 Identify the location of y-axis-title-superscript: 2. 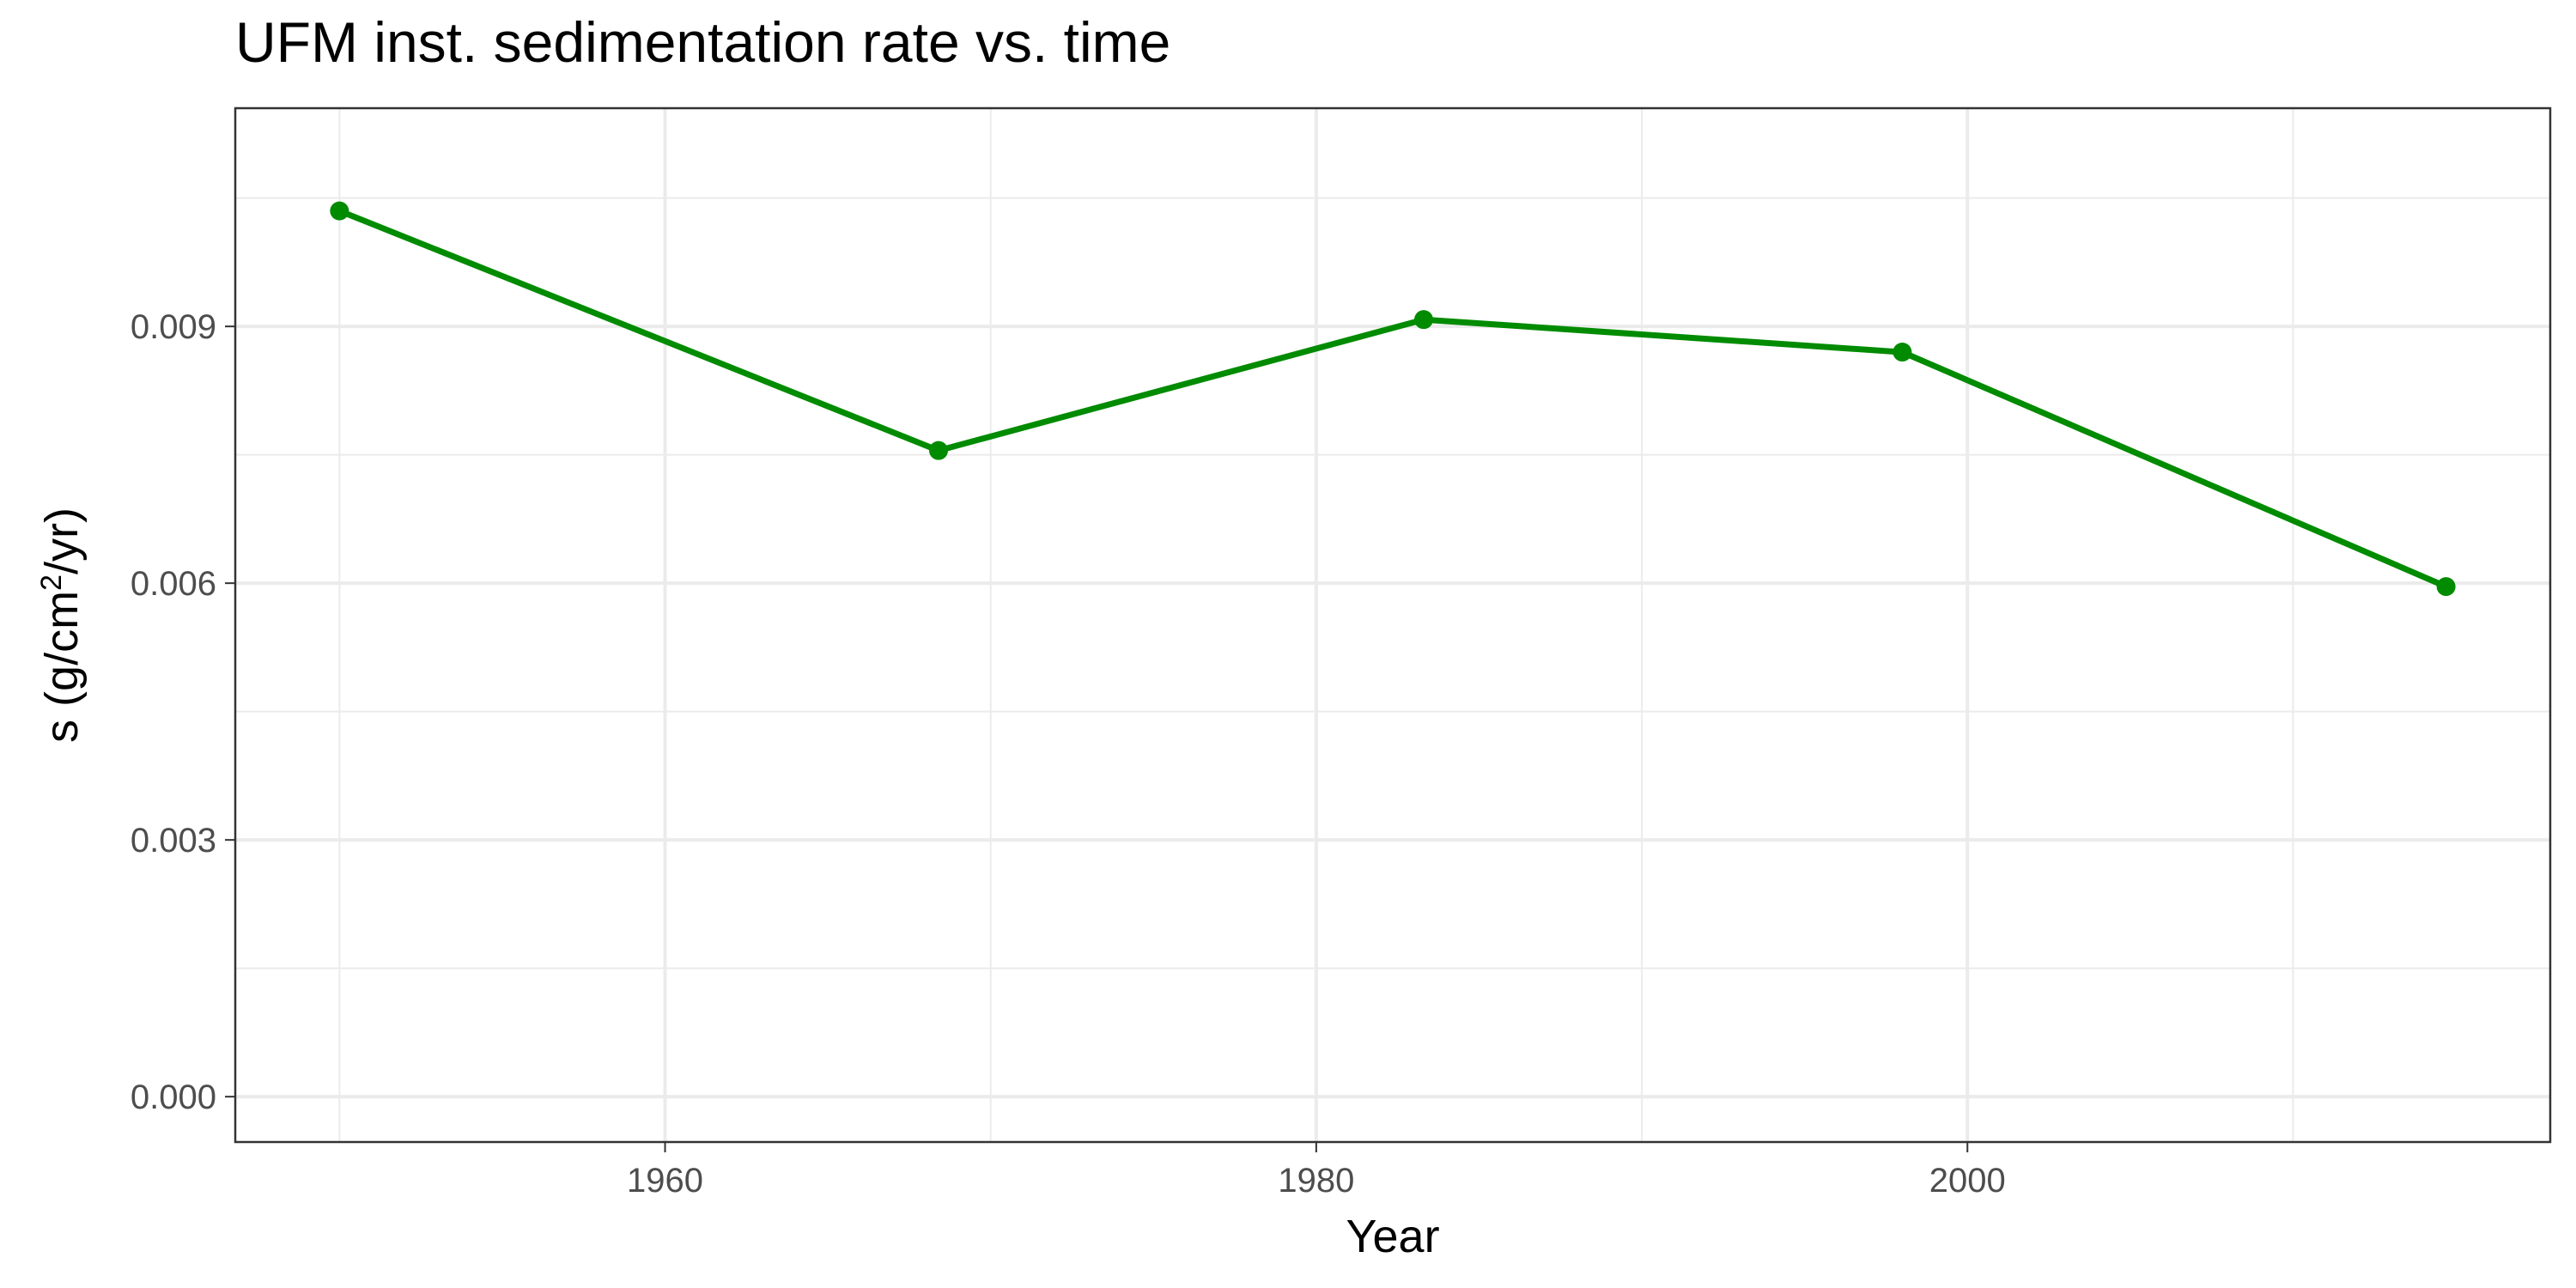
(52, 583).